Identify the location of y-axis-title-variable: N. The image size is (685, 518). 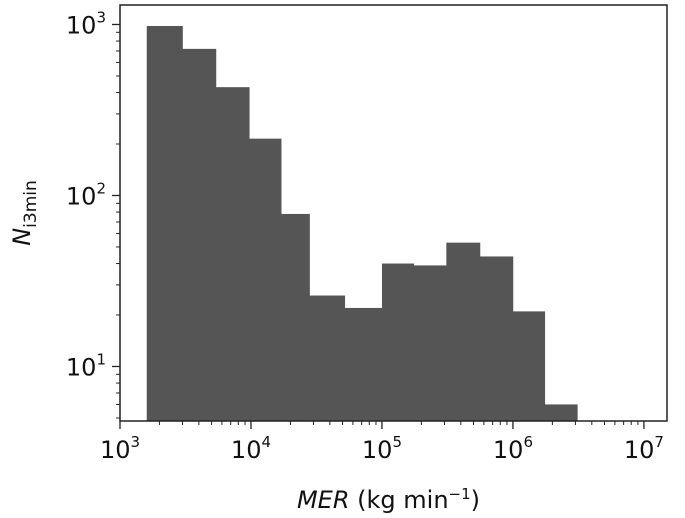
(22, 237).